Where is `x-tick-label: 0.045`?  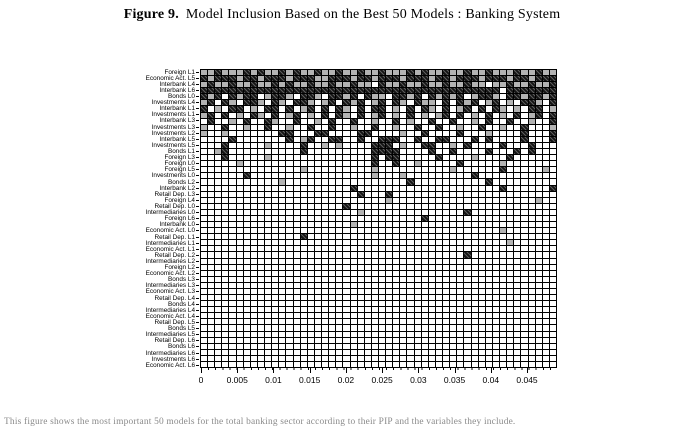 x-tick-label: 0.045 is located at coordinates (527, 380).